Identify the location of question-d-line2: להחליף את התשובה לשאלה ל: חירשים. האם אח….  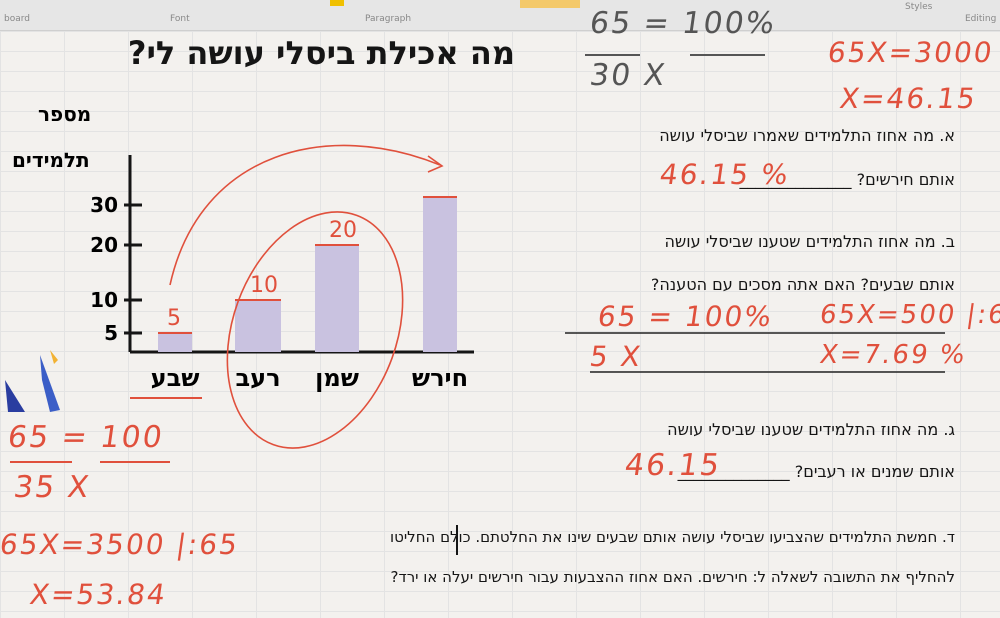
(672, 577).